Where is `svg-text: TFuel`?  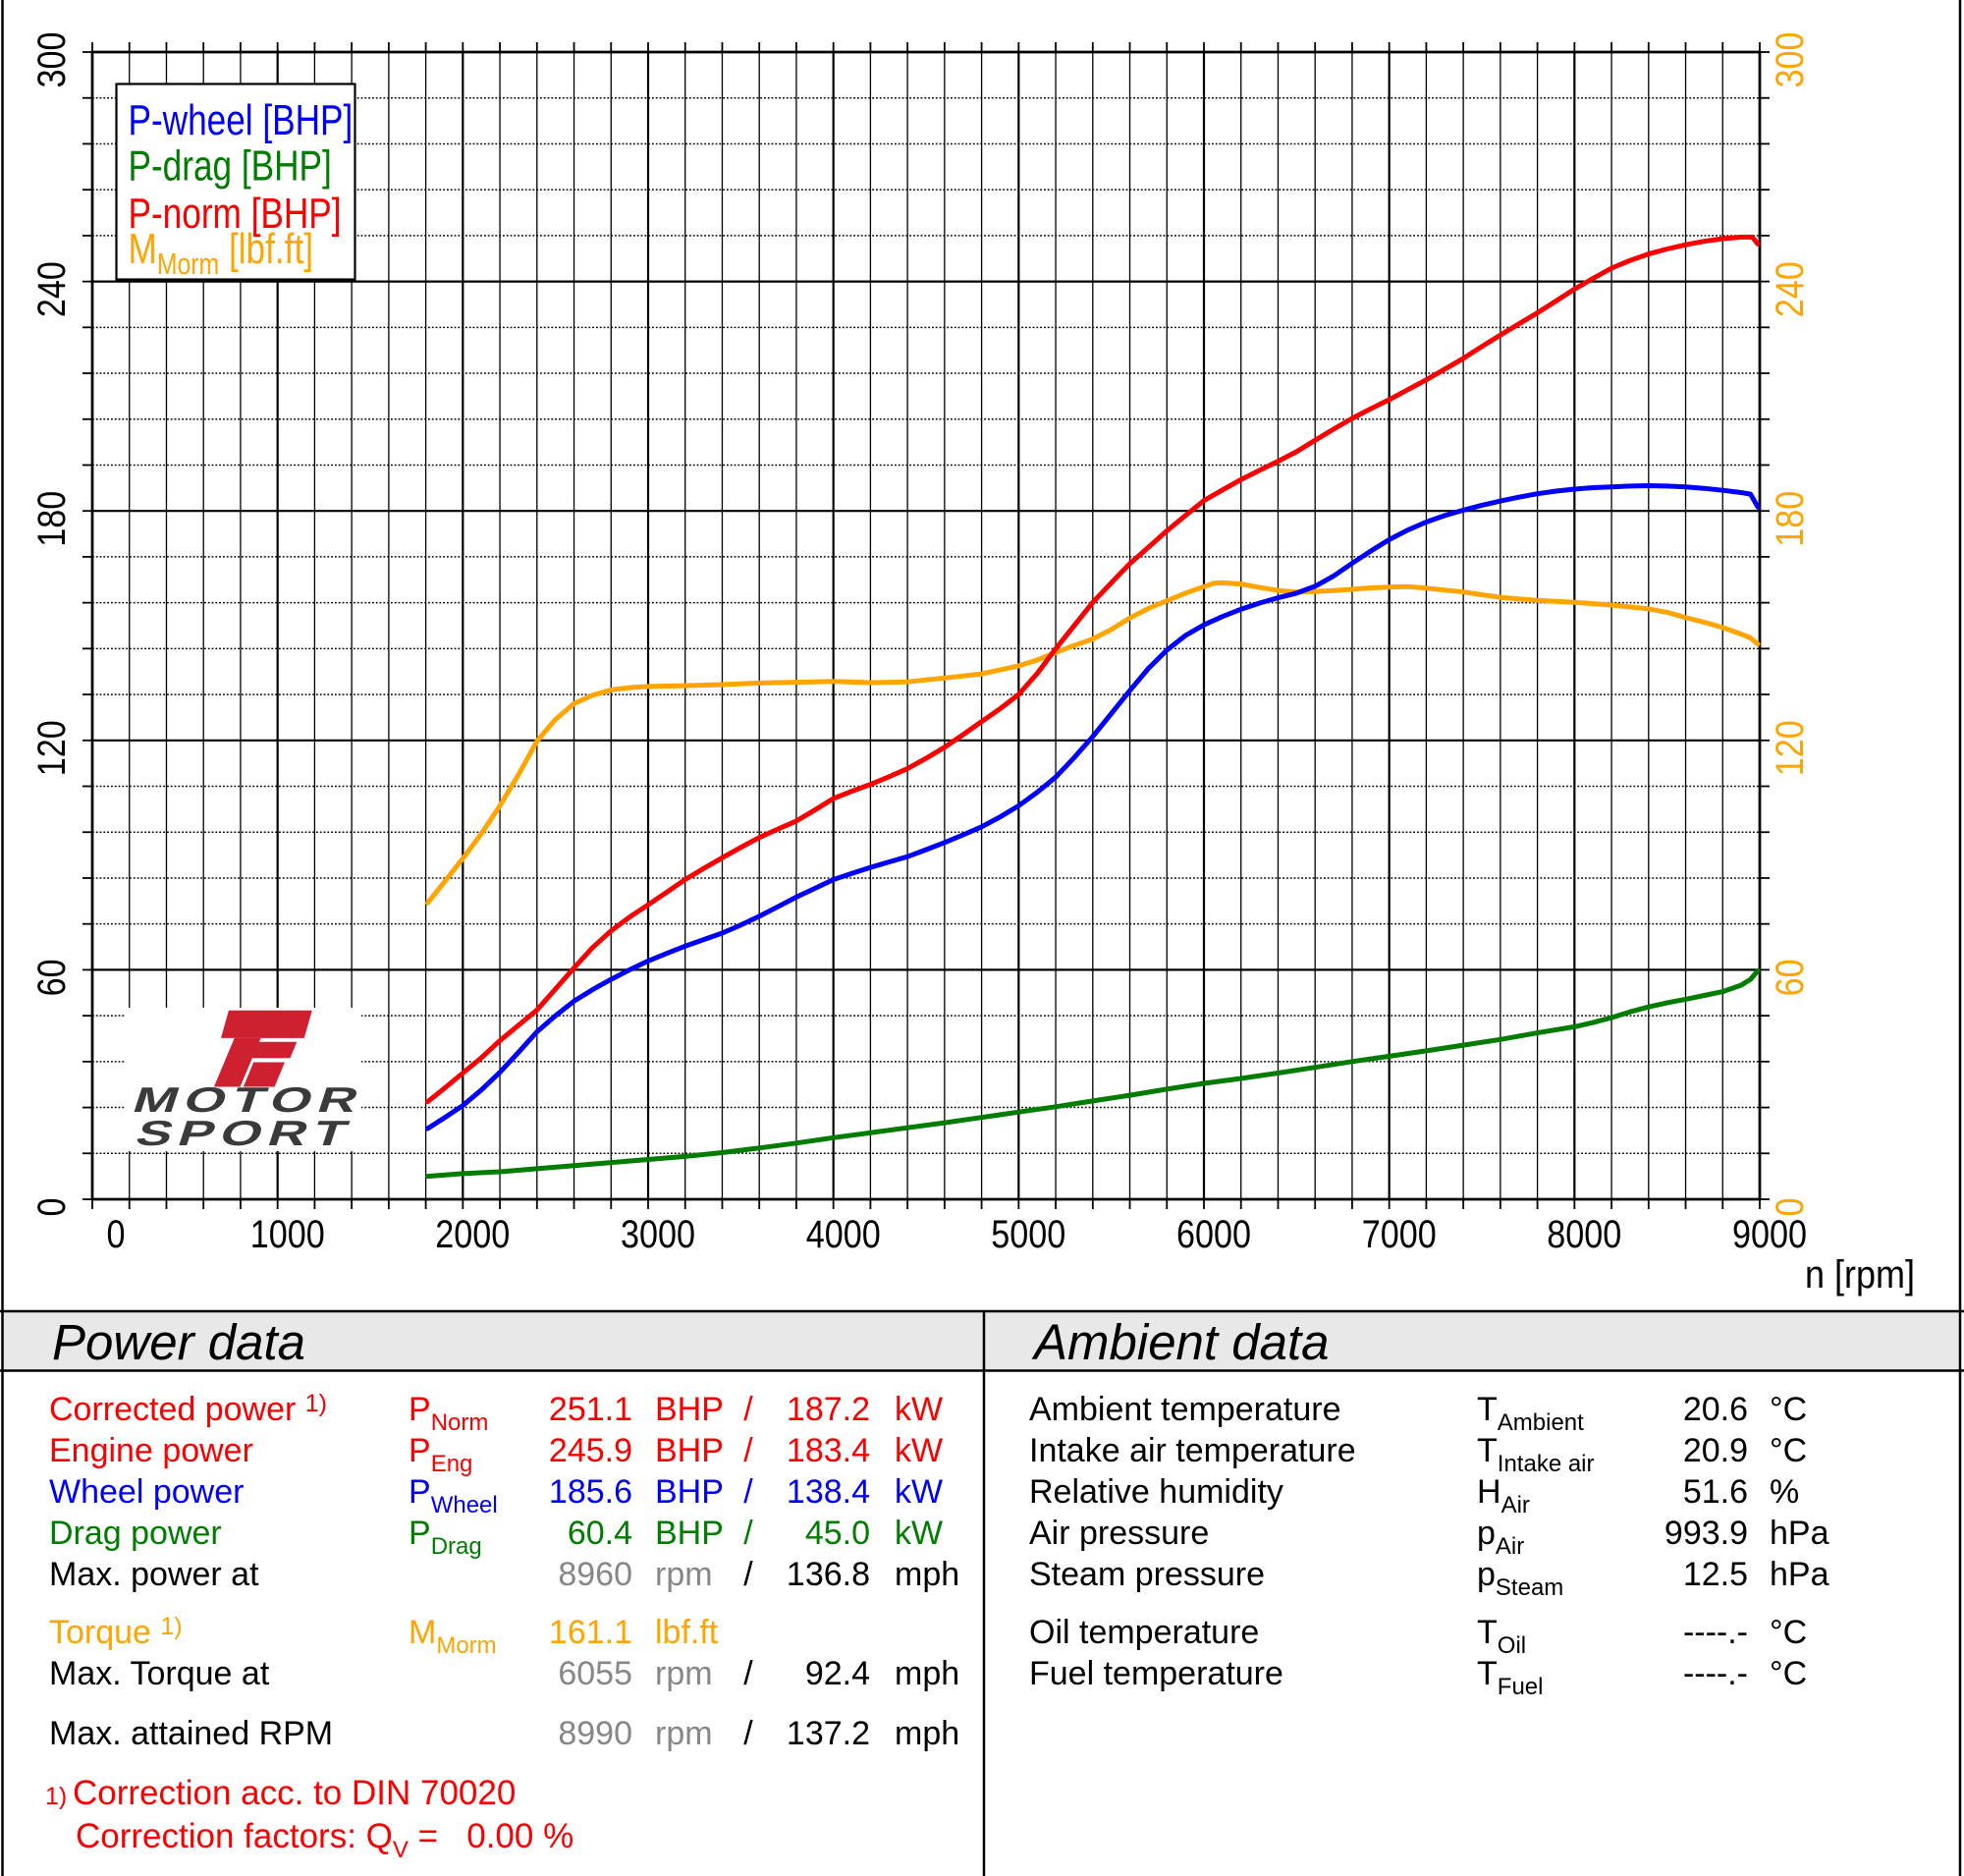
svg-text: TFuel is located at coordinates (1510, 1677).